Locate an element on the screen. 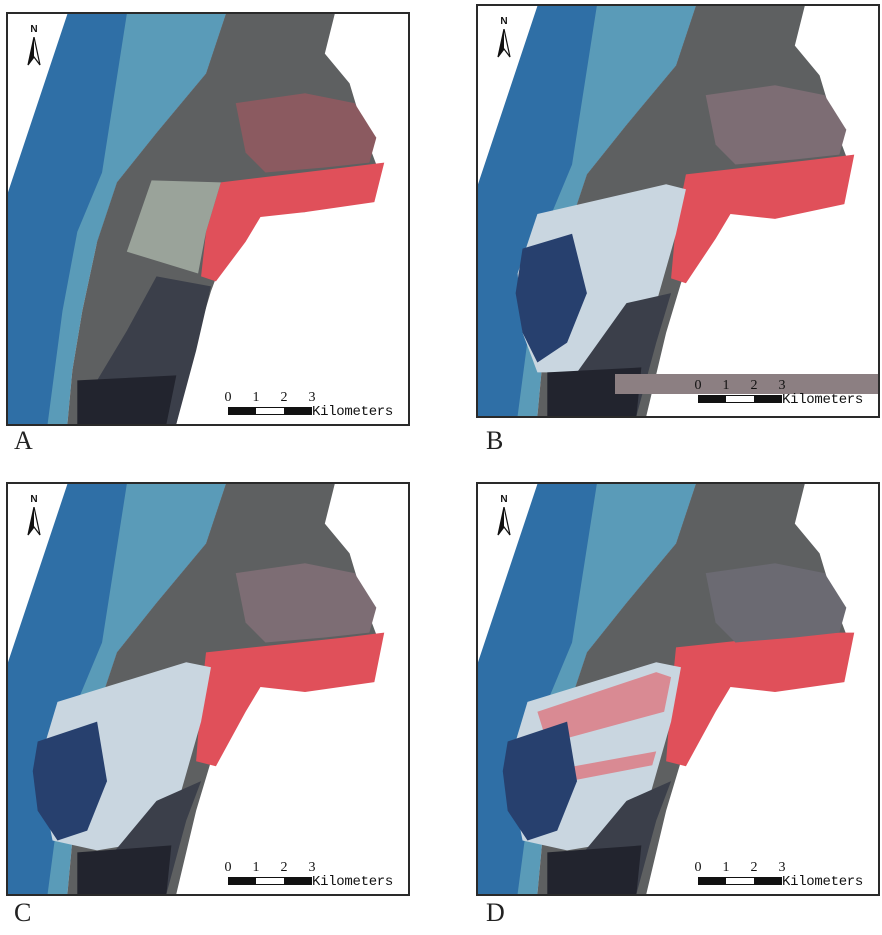 Image resolution: width=882 pixels, height=935 pixels. panel-label-a: A is located at coordinates (23, 440).